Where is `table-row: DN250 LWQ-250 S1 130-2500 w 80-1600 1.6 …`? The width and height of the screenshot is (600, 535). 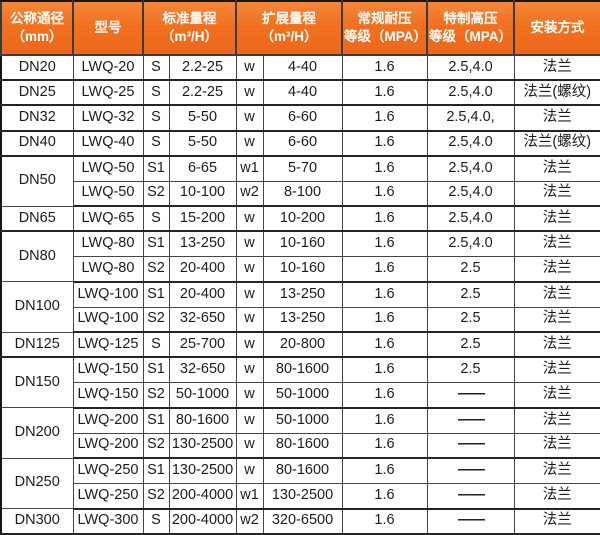 table-row: DN250 LWQ-250 S1 130-2500 w 80-1600 1.6 … is located at coordinates (300, 483).